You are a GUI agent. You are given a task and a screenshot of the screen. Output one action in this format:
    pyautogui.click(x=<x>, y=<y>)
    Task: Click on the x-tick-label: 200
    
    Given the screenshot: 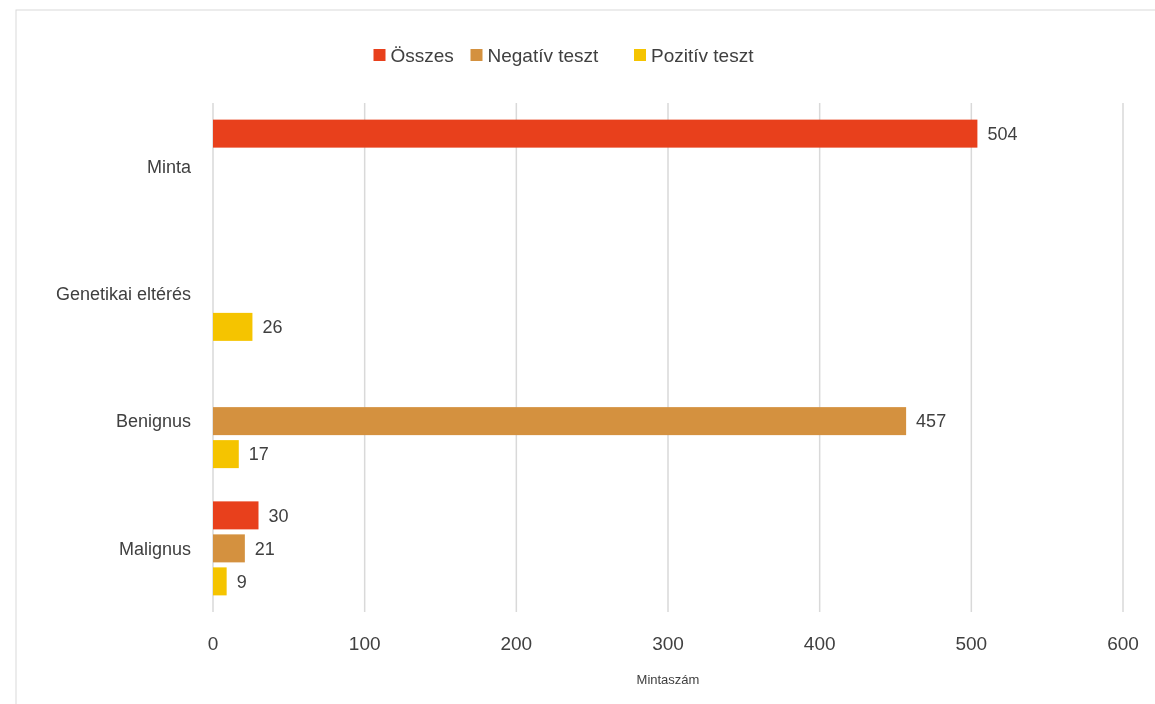 What is the action you would take?
    pyautogui.click(x=516, y=643)
    